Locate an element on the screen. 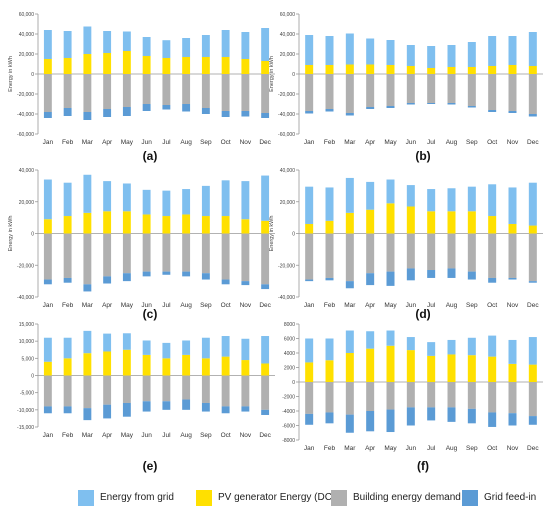 This screenshot has width=550, height=514. bar-pv-generator-energy-dc-sep is located at coordinates (471, 222).